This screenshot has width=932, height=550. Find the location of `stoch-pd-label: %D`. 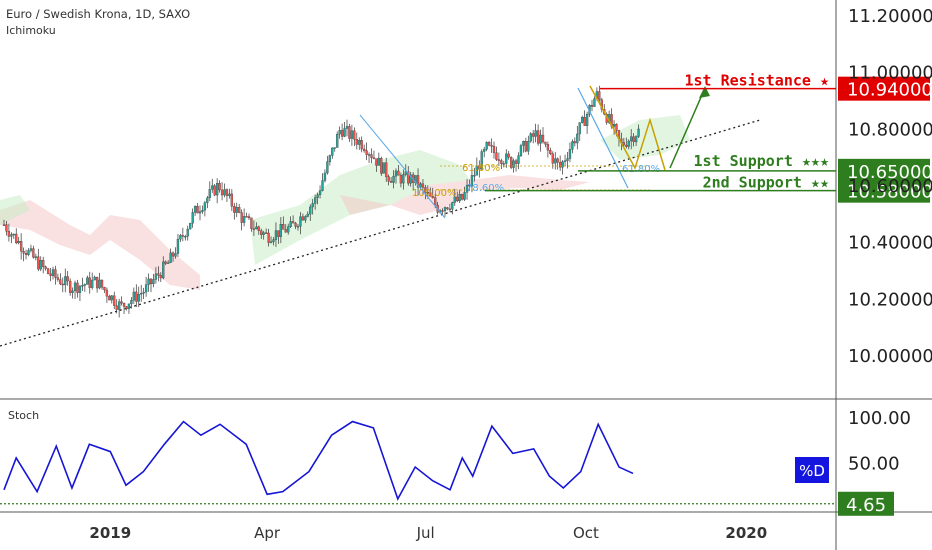

stoch-pd-label: %D is located at coordinates (812, 471).